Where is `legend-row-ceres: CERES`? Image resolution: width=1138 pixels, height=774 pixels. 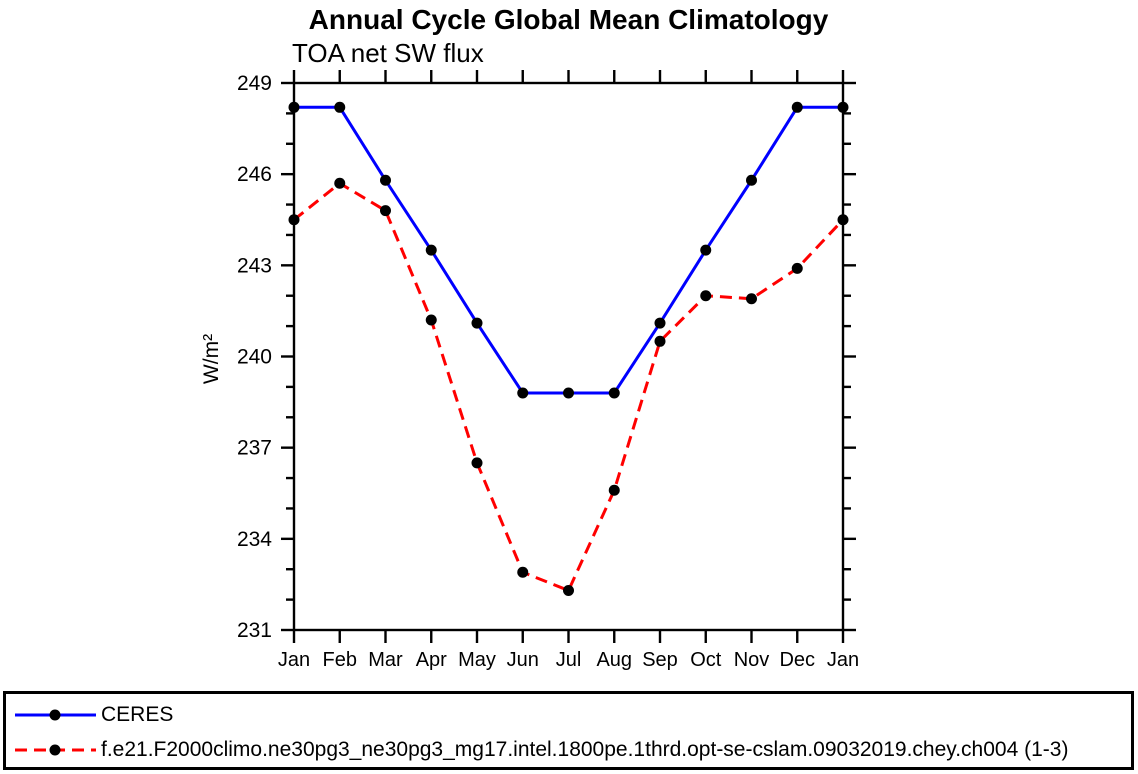
legend-row-ceres: CERES is located at coordinates (572, 714).